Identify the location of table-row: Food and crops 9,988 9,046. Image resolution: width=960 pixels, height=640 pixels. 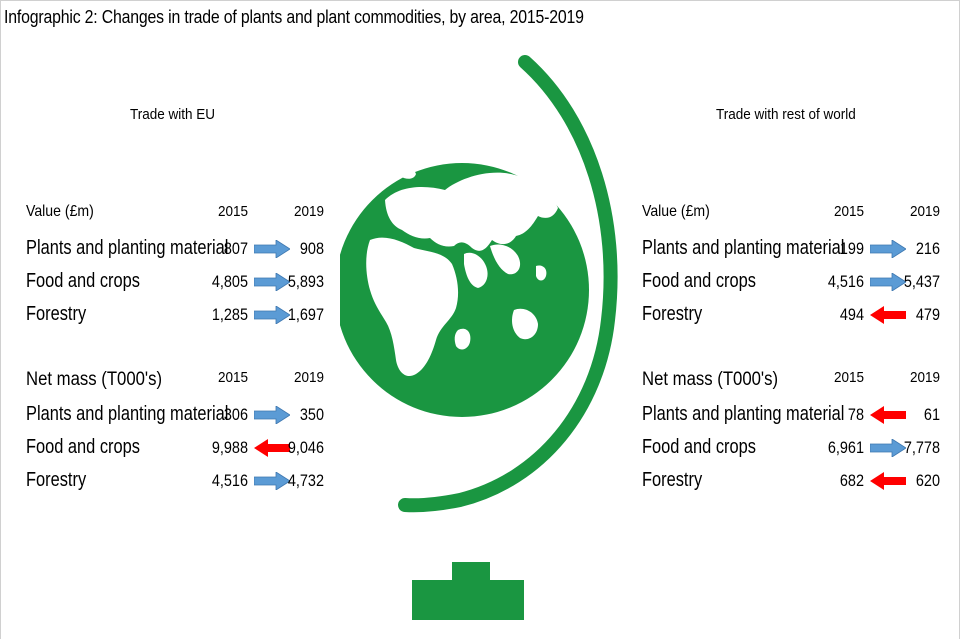
(176, 449).